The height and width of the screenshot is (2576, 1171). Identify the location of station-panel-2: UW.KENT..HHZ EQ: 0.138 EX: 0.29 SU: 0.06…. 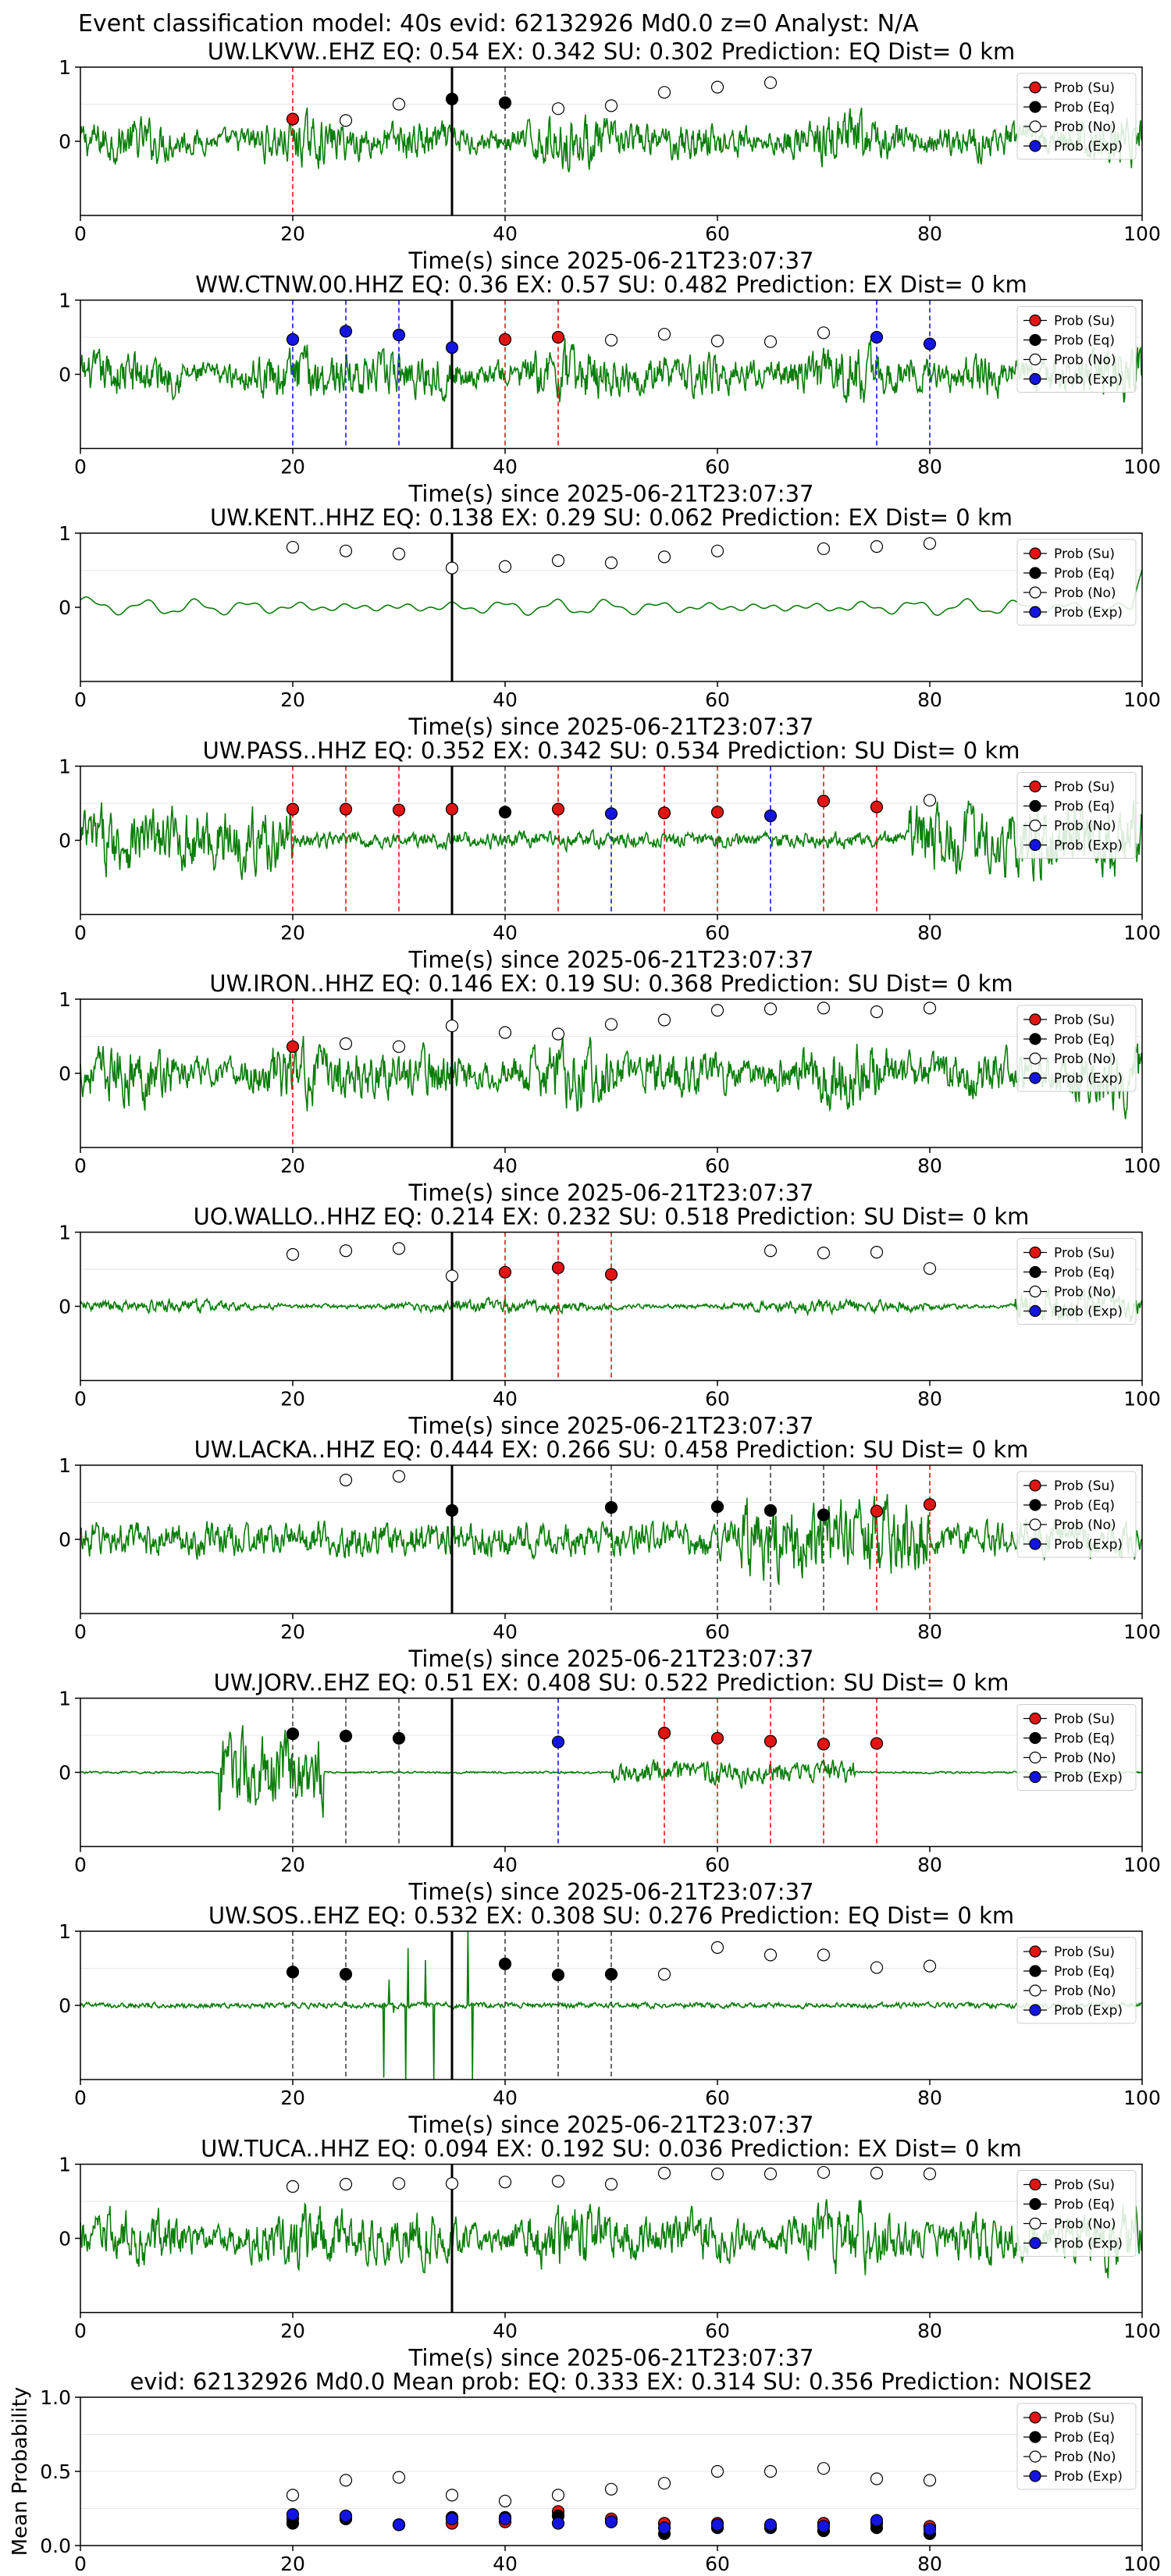
(610, 622).